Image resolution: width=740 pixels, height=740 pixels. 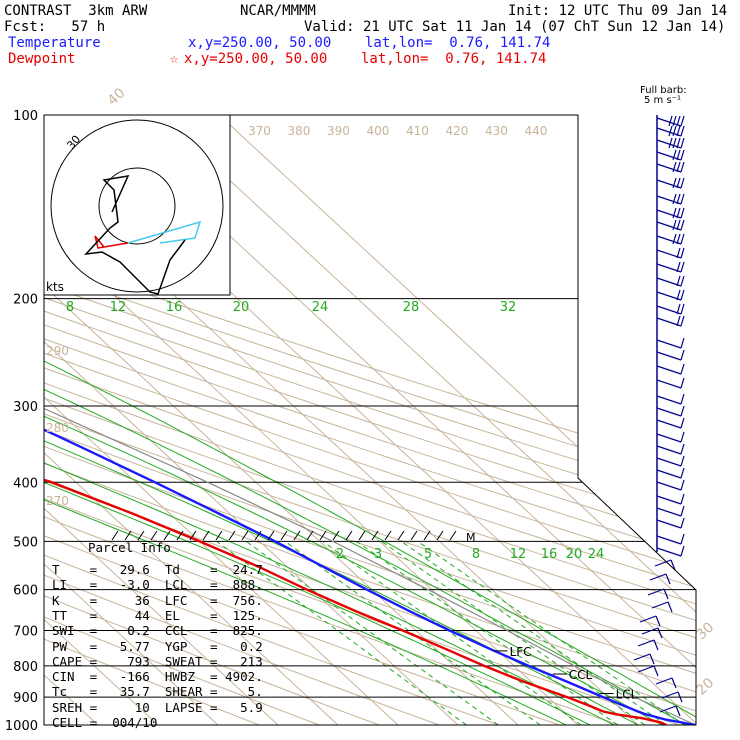 I want to click on hodograph-ring-outer, so click(x=137, y=206).